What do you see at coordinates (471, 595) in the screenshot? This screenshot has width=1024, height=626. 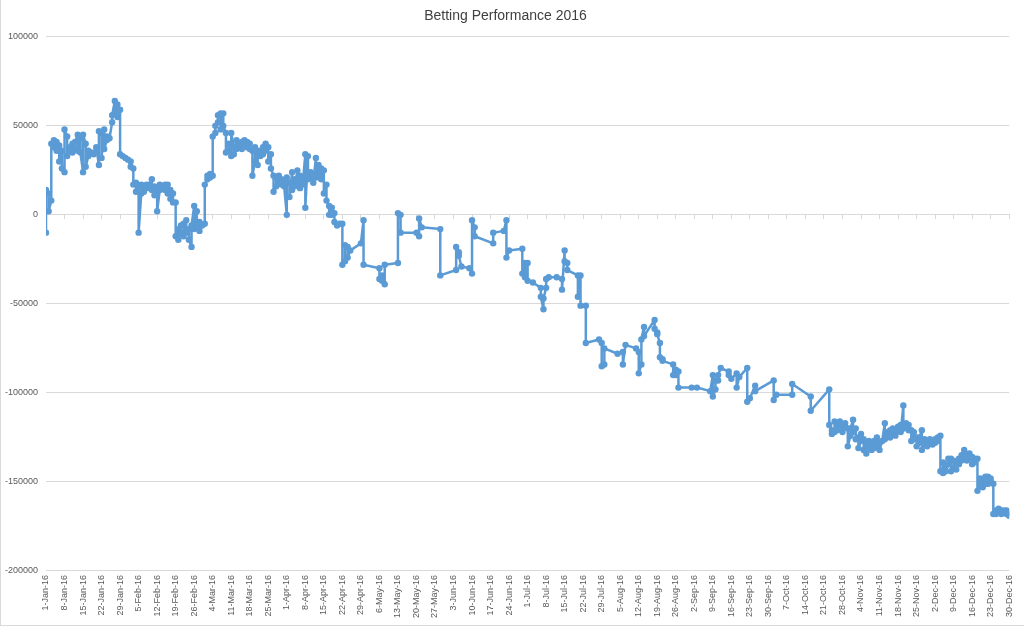 I see `x-tick-label: 10-Jun-16` at bounding box center [471, 595].